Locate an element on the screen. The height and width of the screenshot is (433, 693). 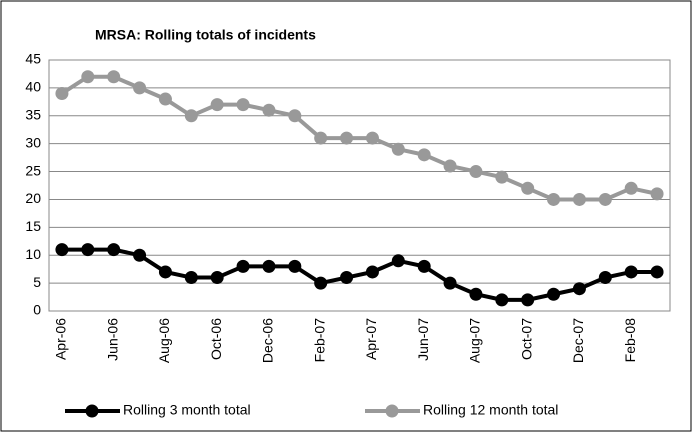
y-tick-label: 10 is located at coordinates (33, 254).